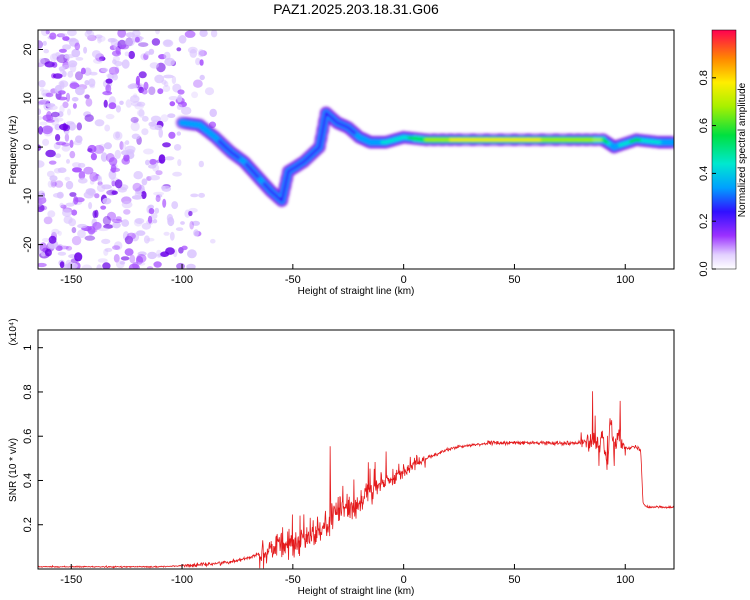 This screenshot has width=750, height=600. What do you see at coordinates (356, 291) in the screenshot?
I see `top-x-axis-label: Height of straight line (km)` at bounding box center [356, 291].